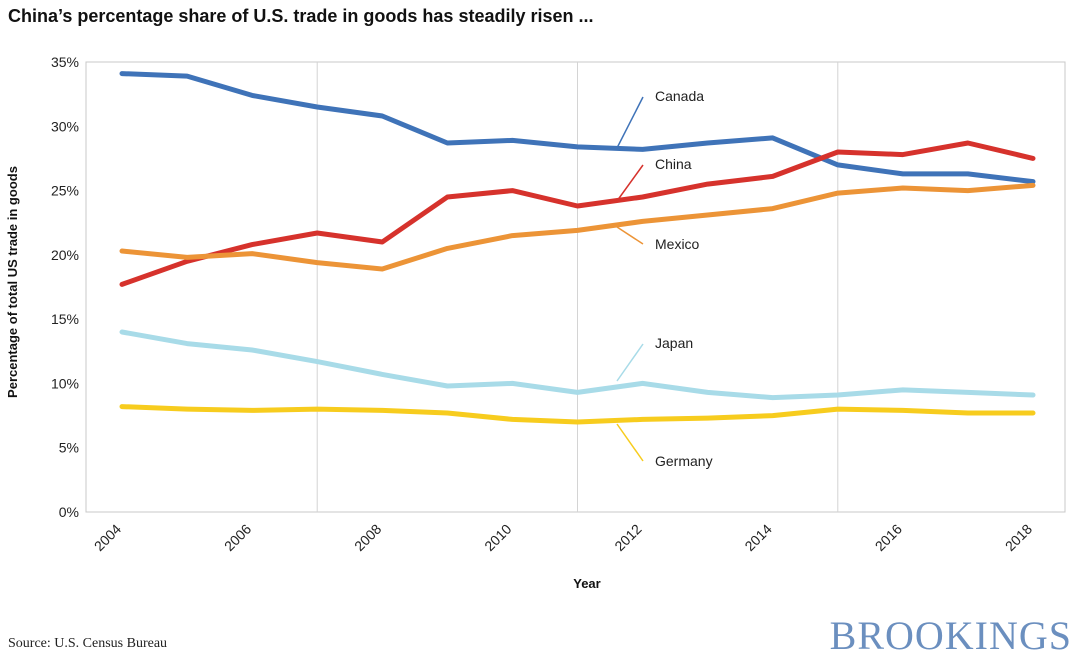 The width and height of the screenshot is (1080, 660). What do you see at coordinates (107, 537) in the screenshot?
I see `x-tick-label: 2004` at bounding box center [107, 537].